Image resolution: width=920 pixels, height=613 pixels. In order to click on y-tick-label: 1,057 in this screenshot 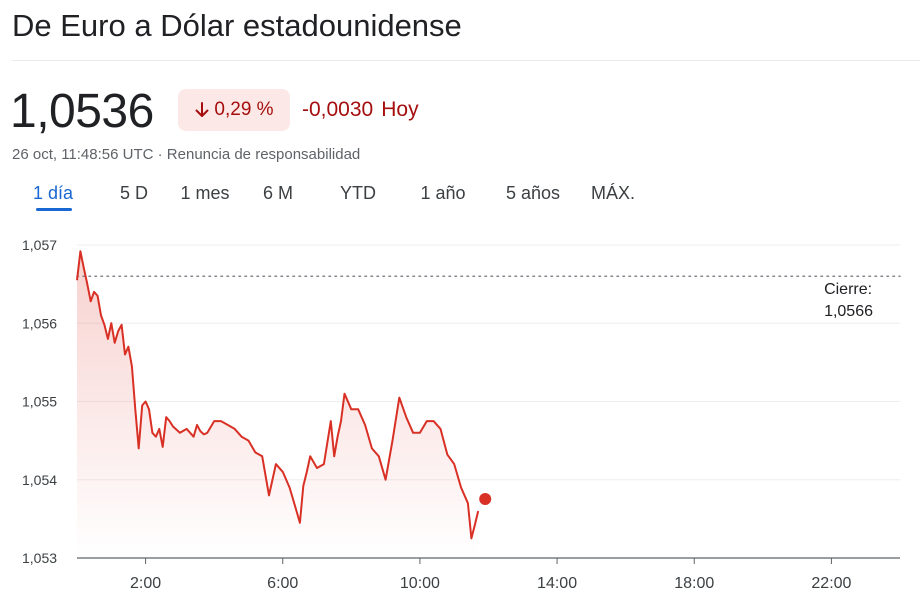, I will do `click(39, 245)`.